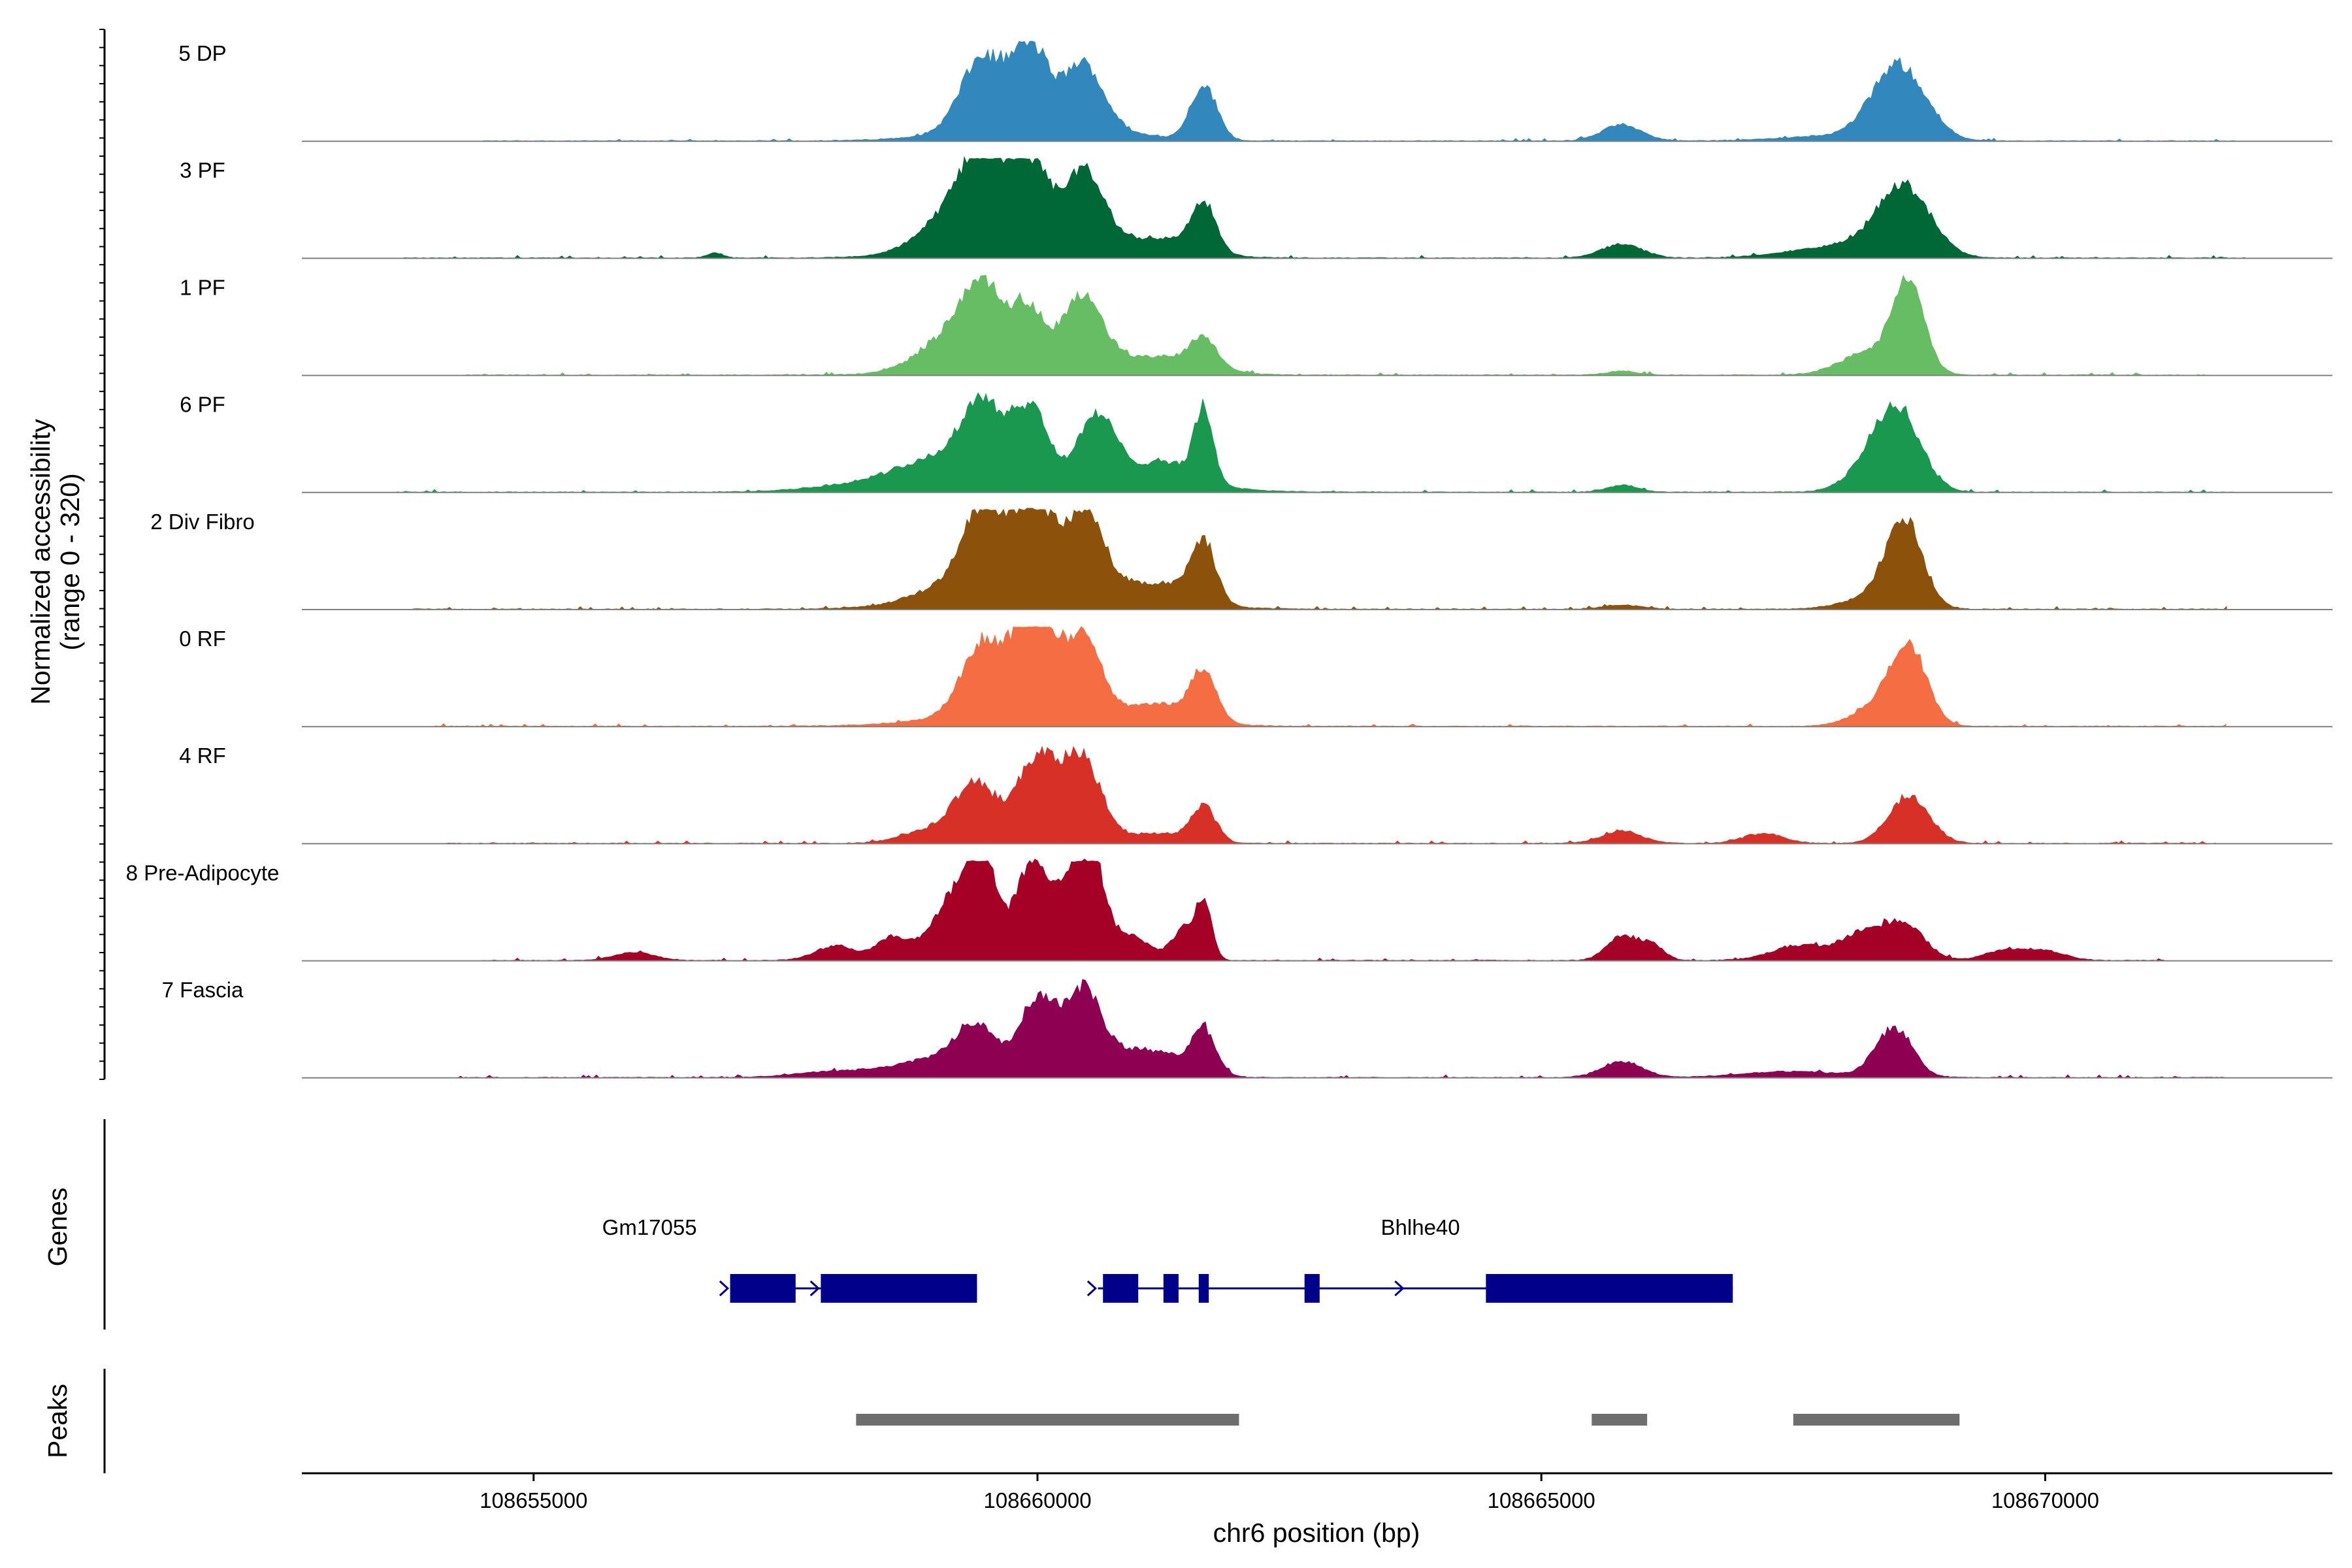 The height and width of the screenshot is (1568, 2352). What do you see at coordinates (40, 562) in the screenshot?
I see `y-axis-label-line-1: Normalized accessibility` at bounding box center [40, 562].